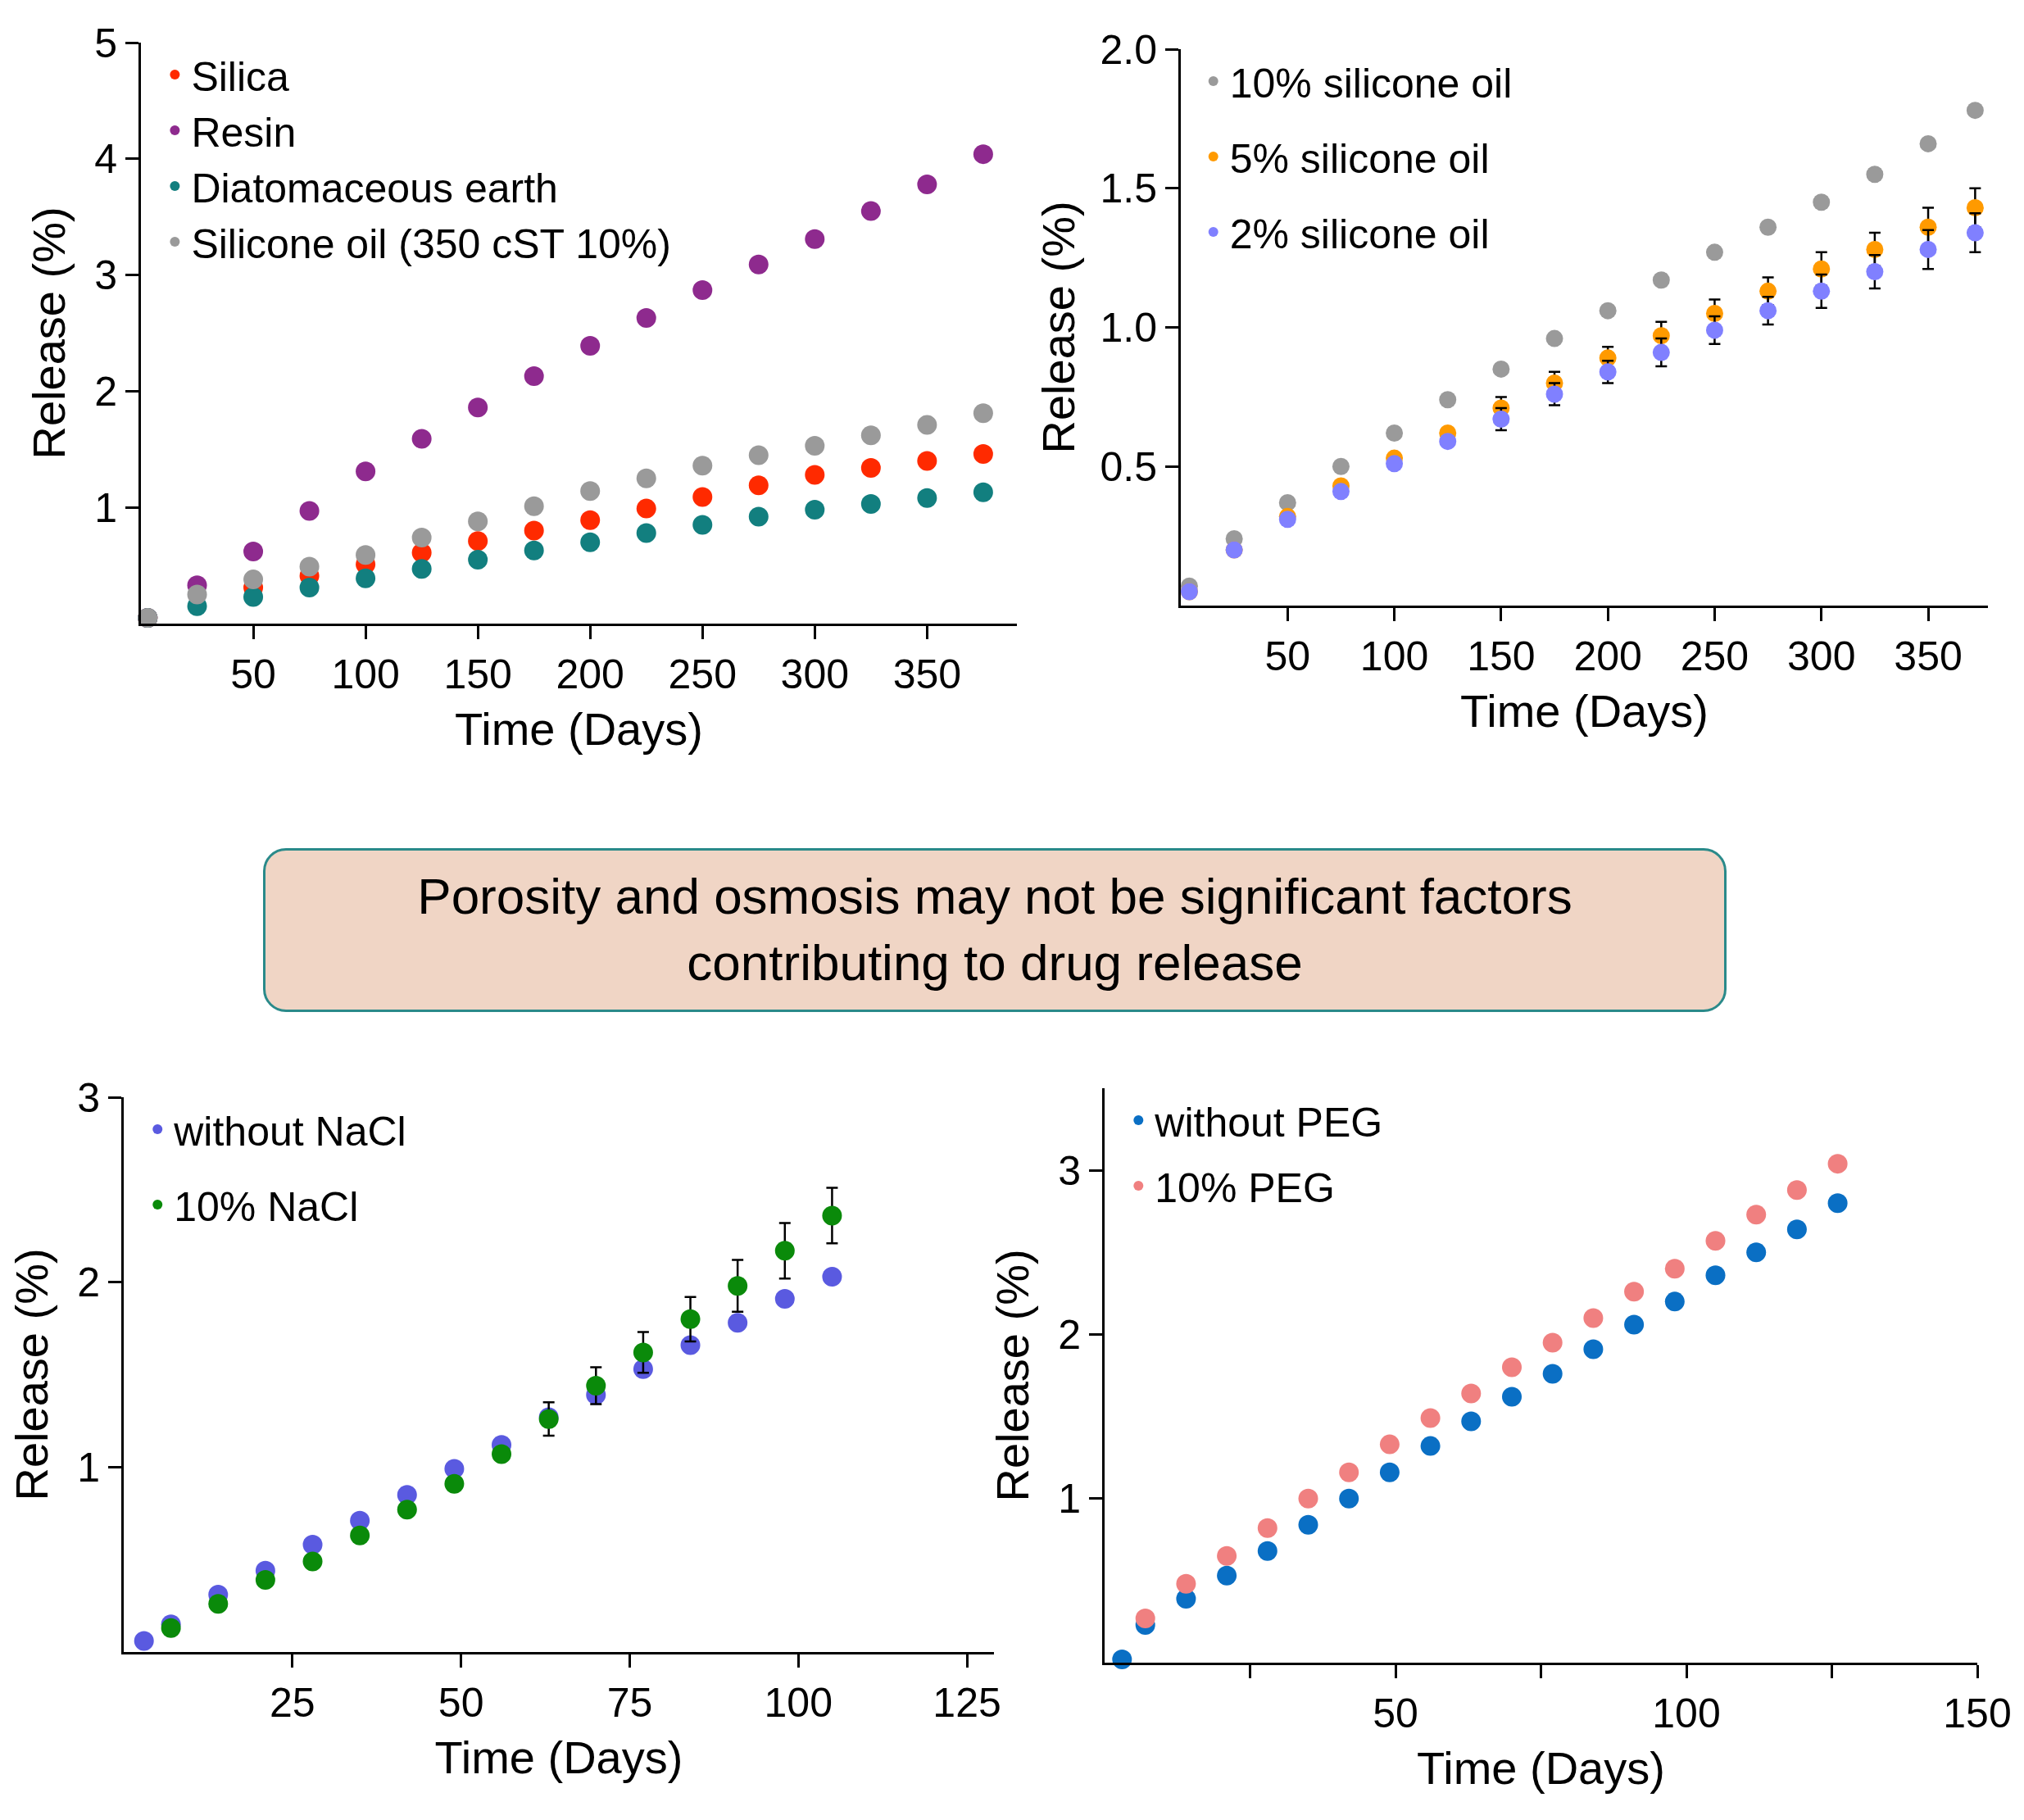  Describe the element at coordinates (289, 1131) in the screenshot. I see `legend-label: without NaCl` at that location.